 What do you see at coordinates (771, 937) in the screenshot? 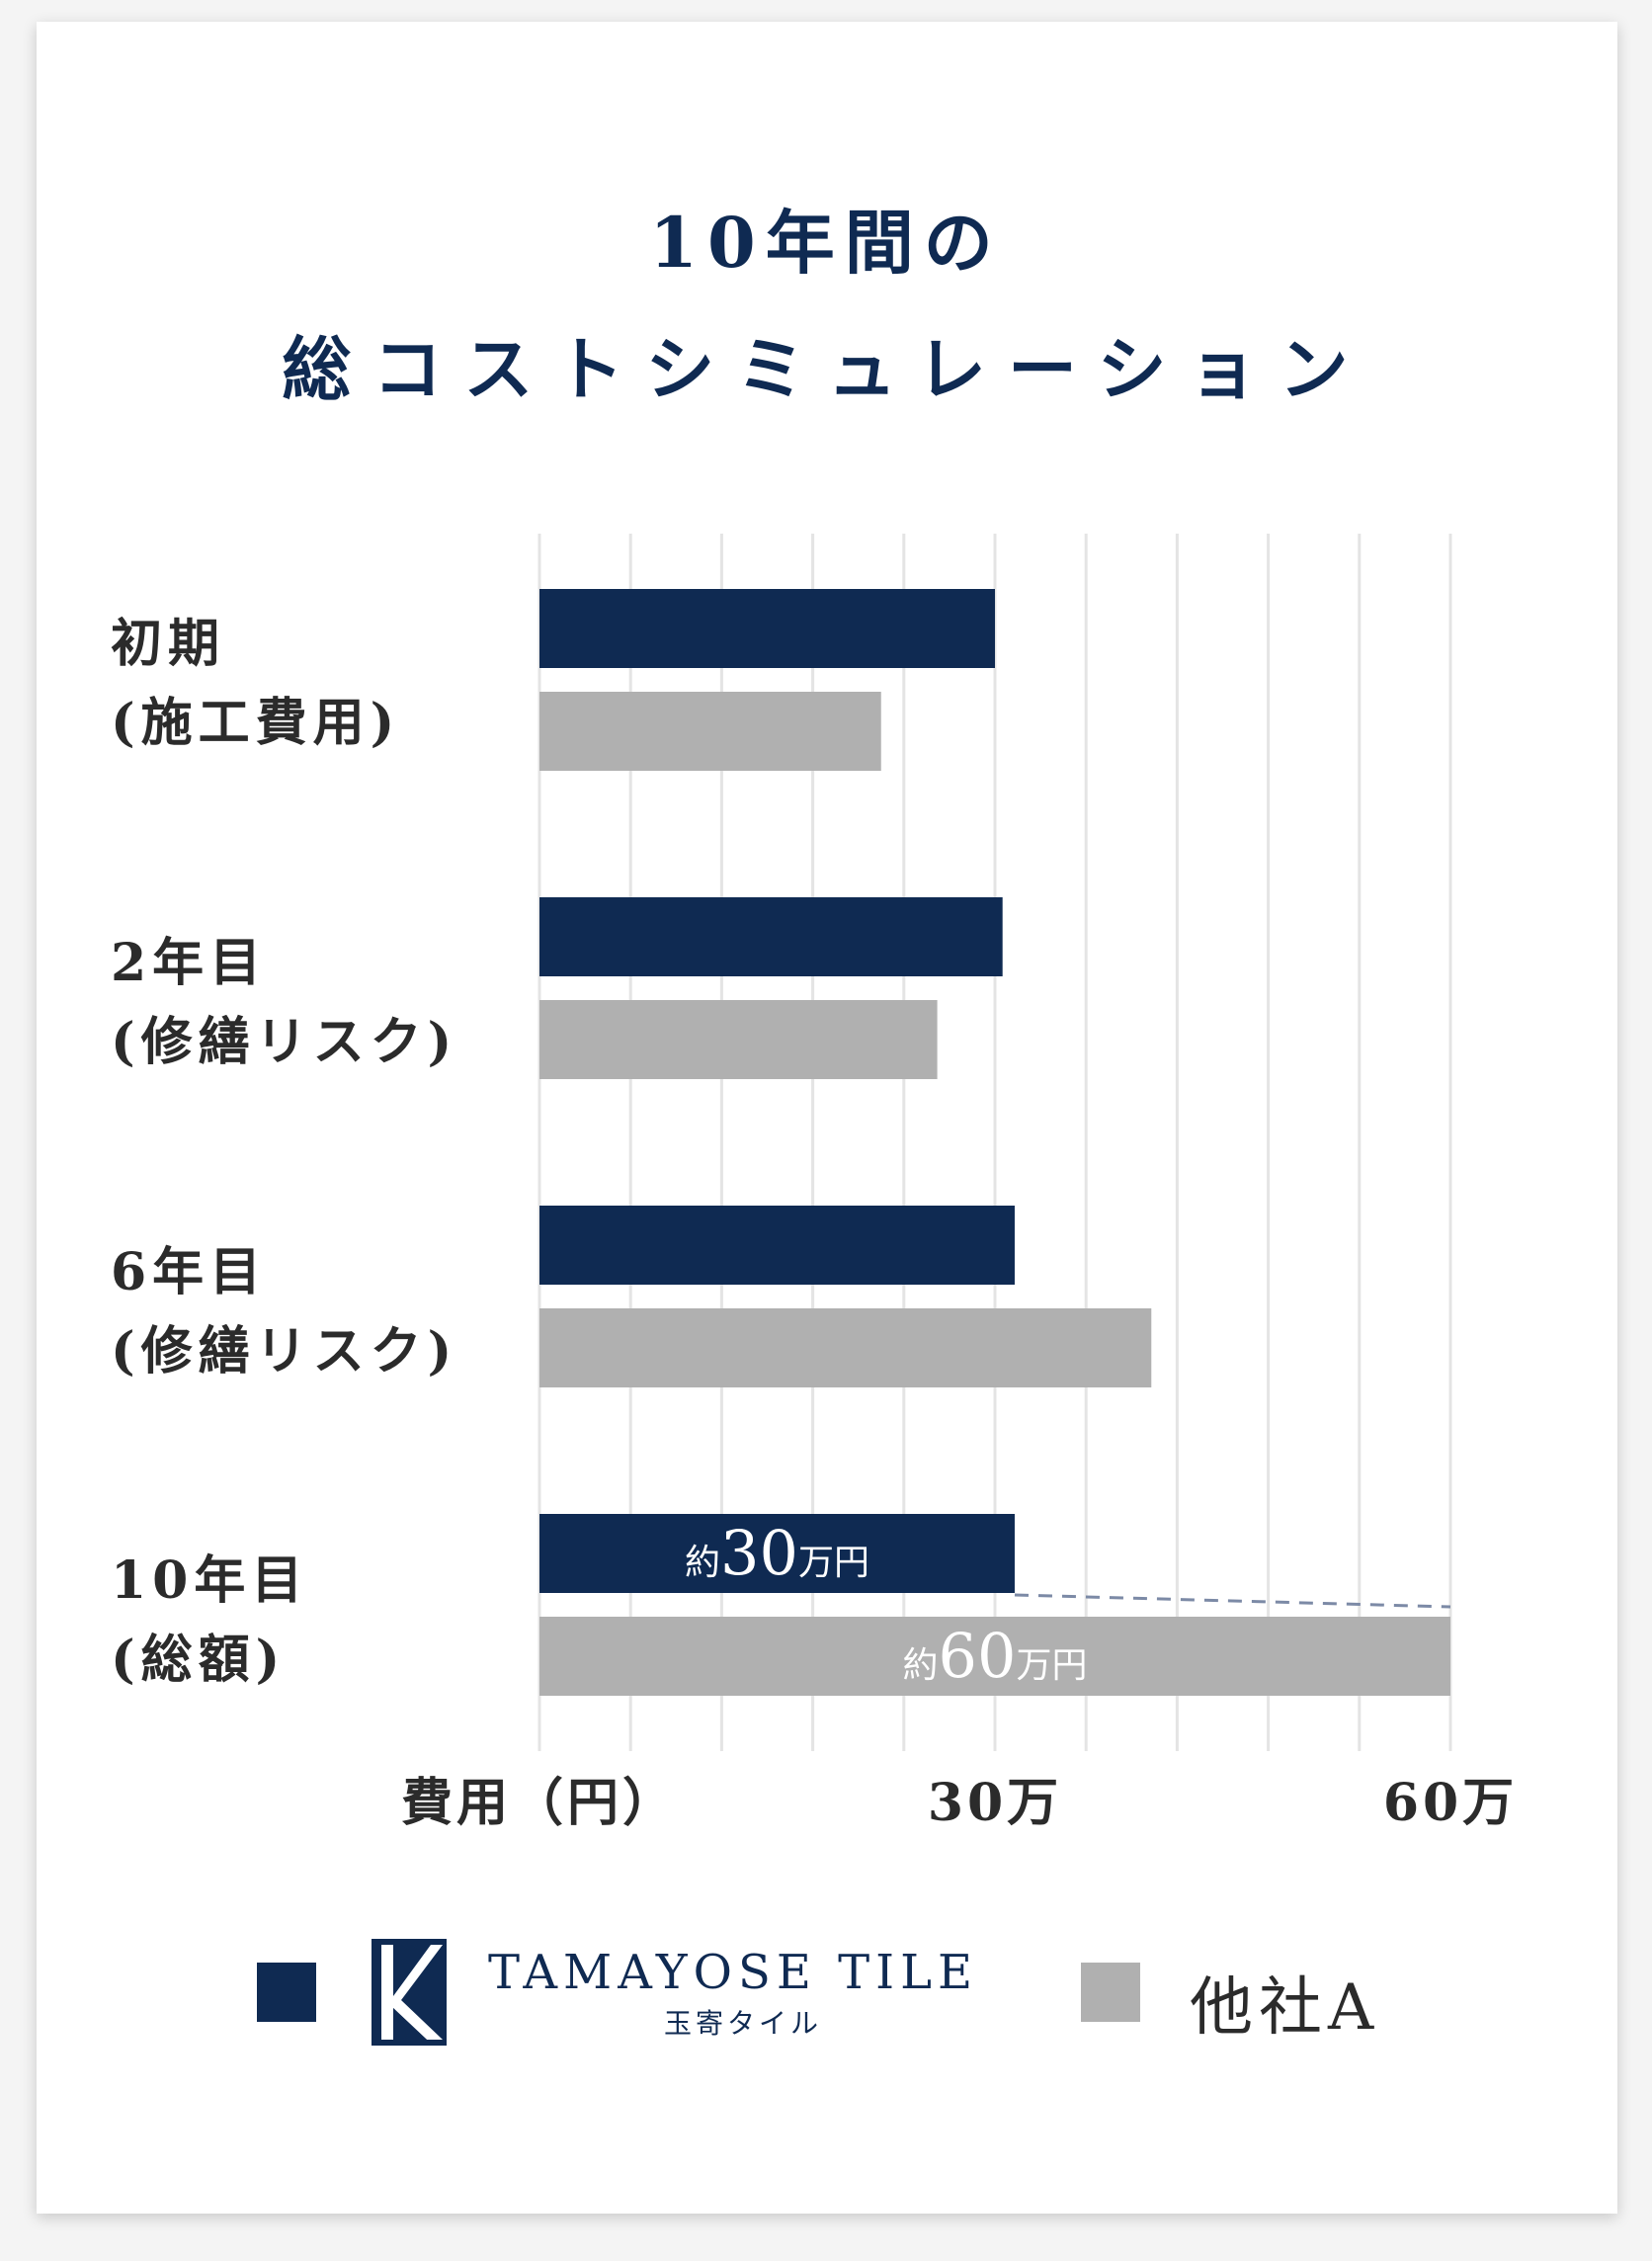
I see `bar-series0-category1` at bounding box center [771, 937].